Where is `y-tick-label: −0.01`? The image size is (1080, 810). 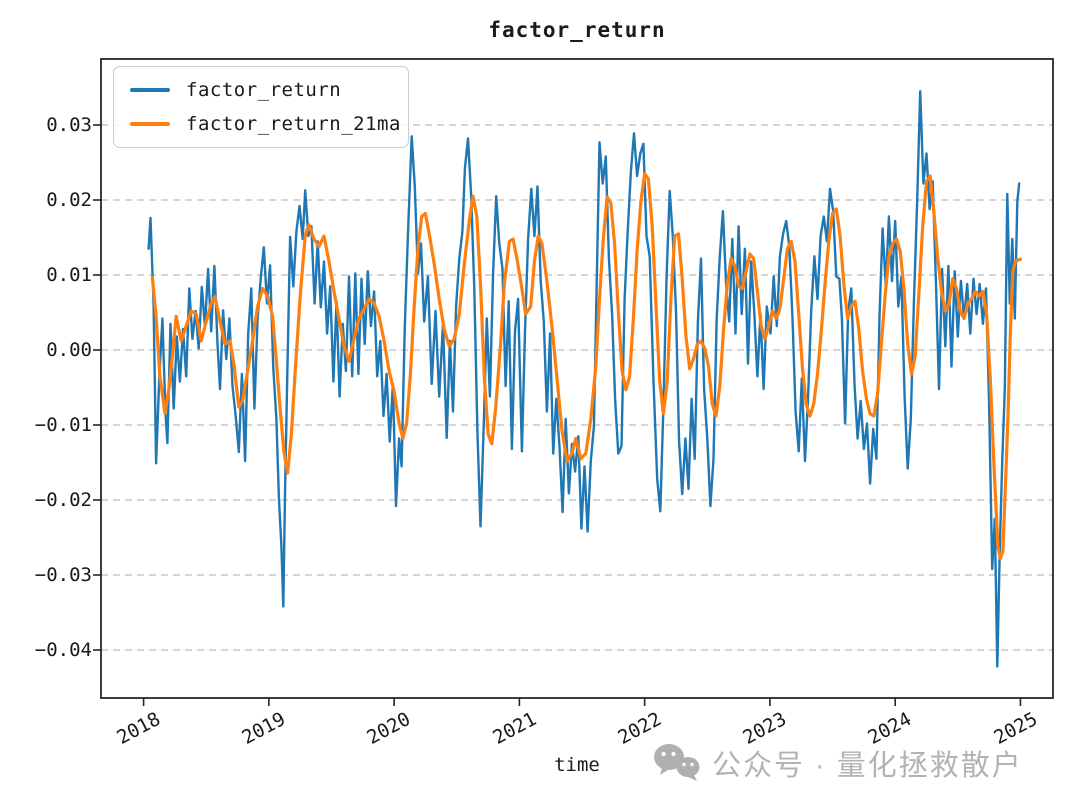
y-tick-label: −0.01 is located at coordinates (63, 425).